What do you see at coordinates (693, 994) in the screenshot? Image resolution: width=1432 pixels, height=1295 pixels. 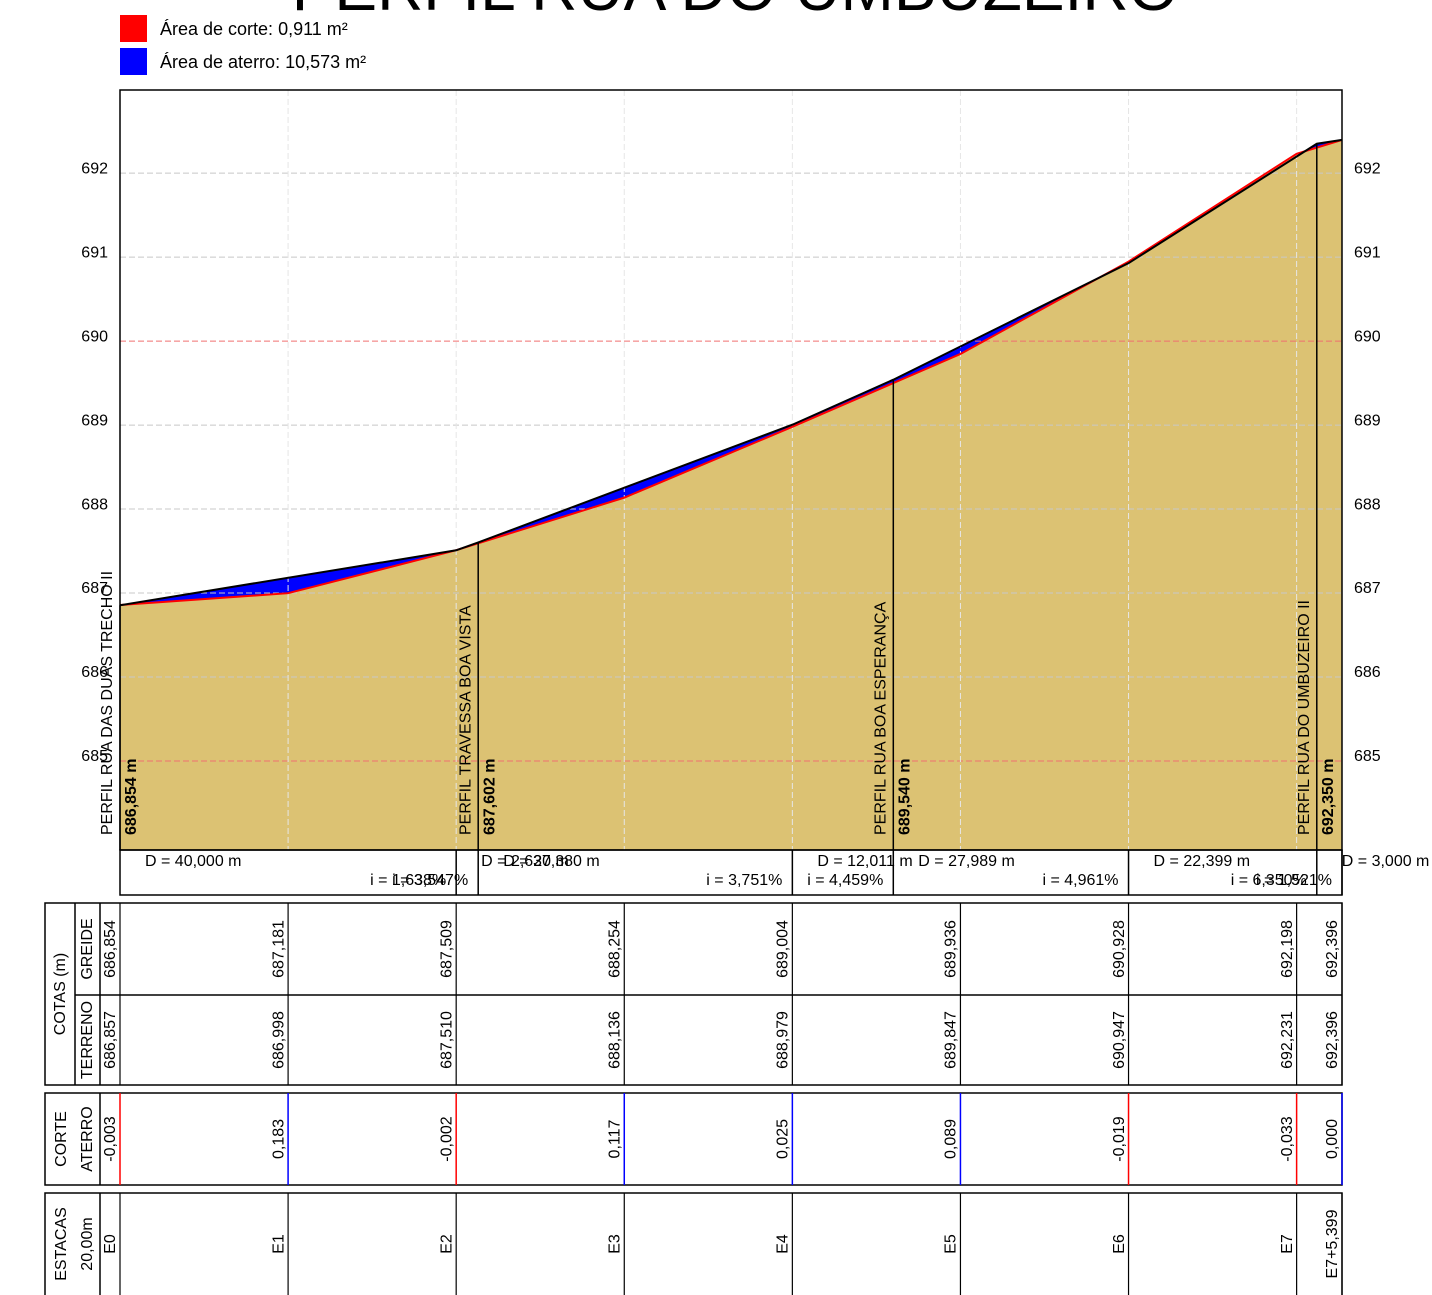 I see `cotas-box` at bounding box center [693, 994].